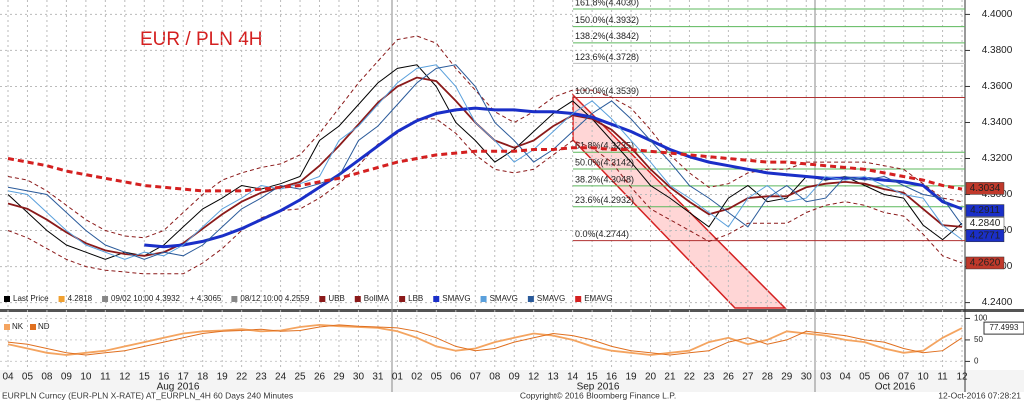 This screenshot has height=401, width=1024. I want to click on x-tick-label: 30, so click(807, 377).